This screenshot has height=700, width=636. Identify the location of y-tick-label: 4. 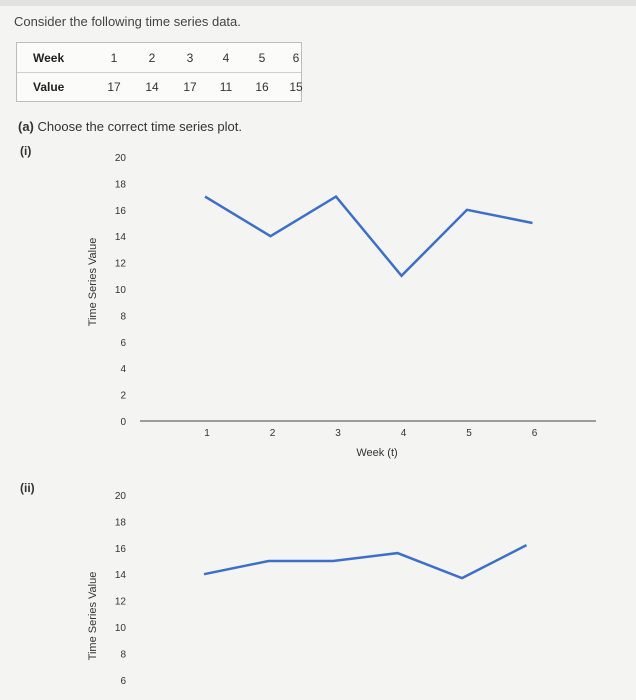
(123, 369).